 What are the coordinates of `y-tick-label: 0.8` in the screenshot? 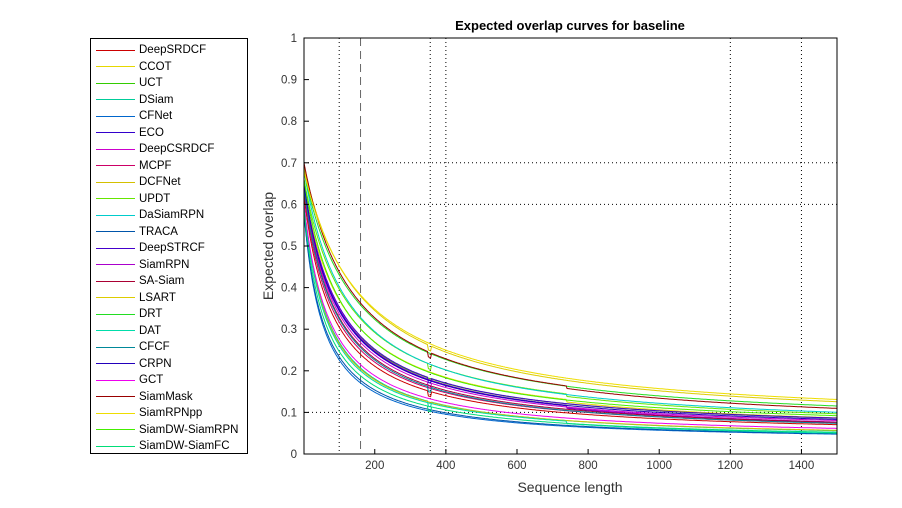 It's located at (289, 122).